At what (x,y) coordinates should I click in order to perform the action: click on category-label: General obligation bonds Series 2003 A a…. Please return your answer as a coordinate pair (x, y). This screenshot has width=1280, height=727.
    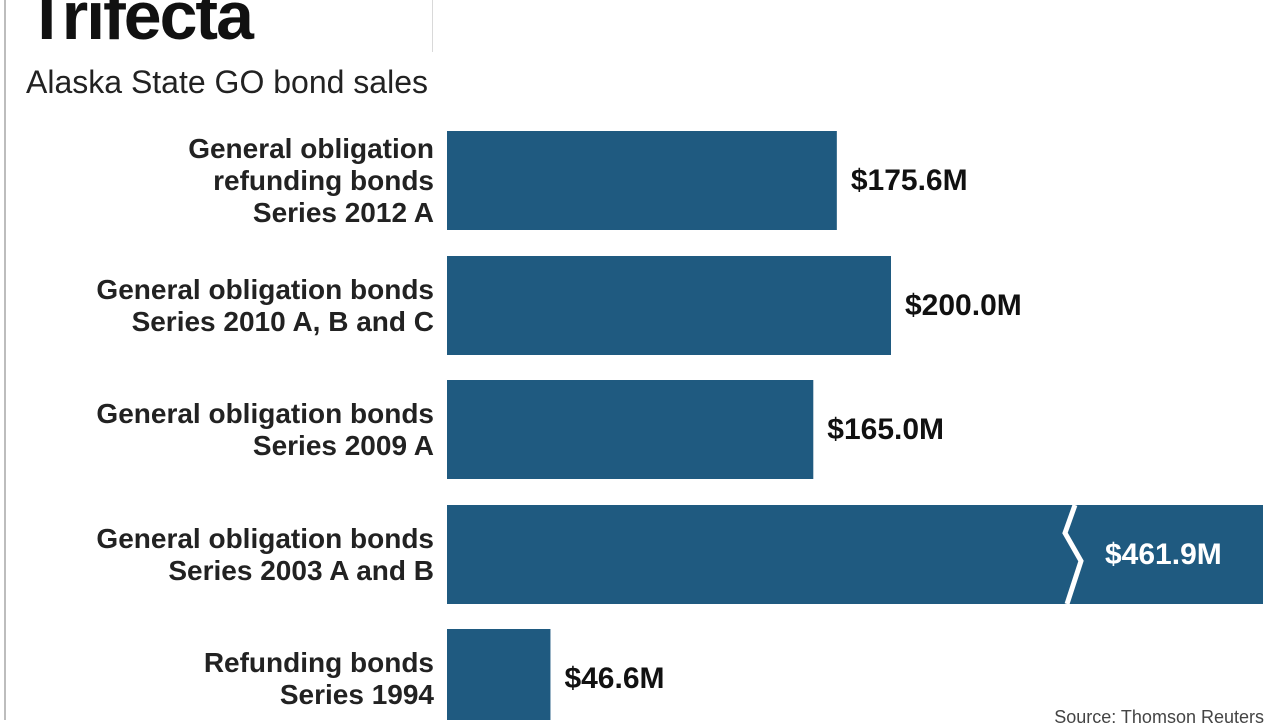
    Looking at the image, I should click on (265, 554).